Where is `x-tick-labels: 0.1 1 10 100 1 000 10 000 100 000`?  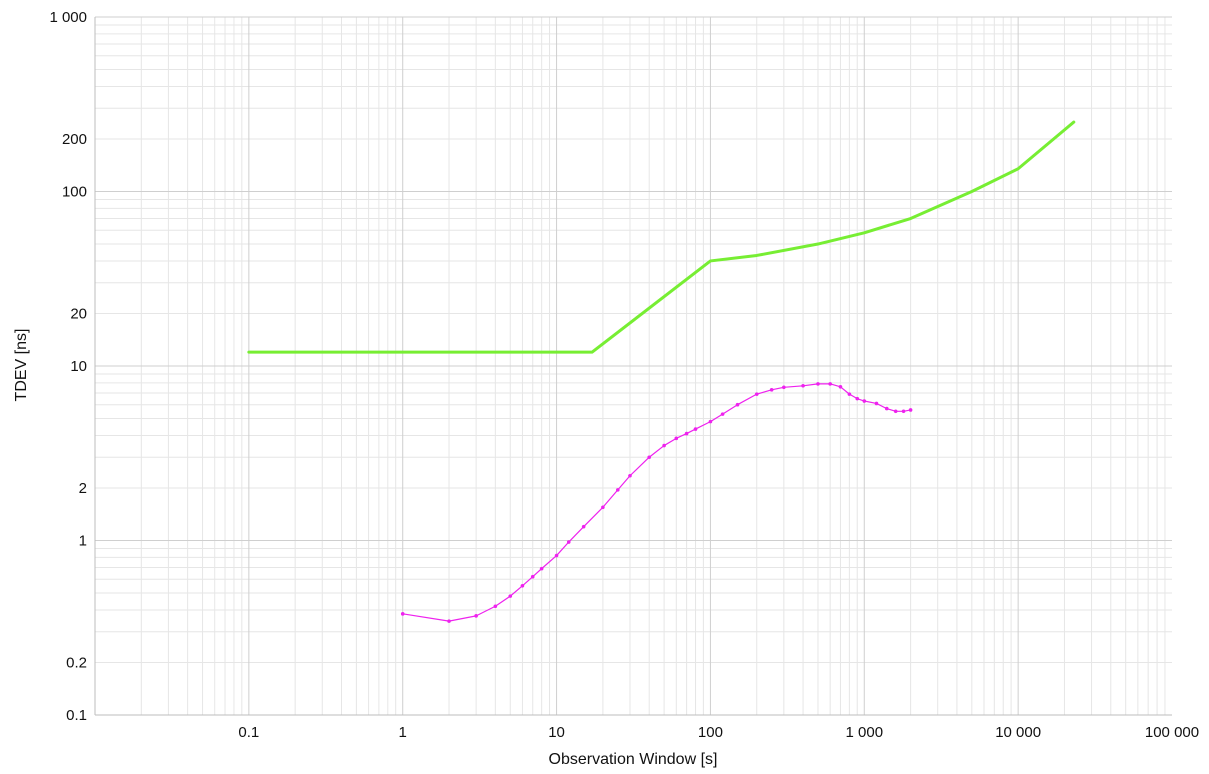 x-tick-labels: 0.1 1 10 100 1 000 10 000 100 000 is located at coordinates (718, 732).